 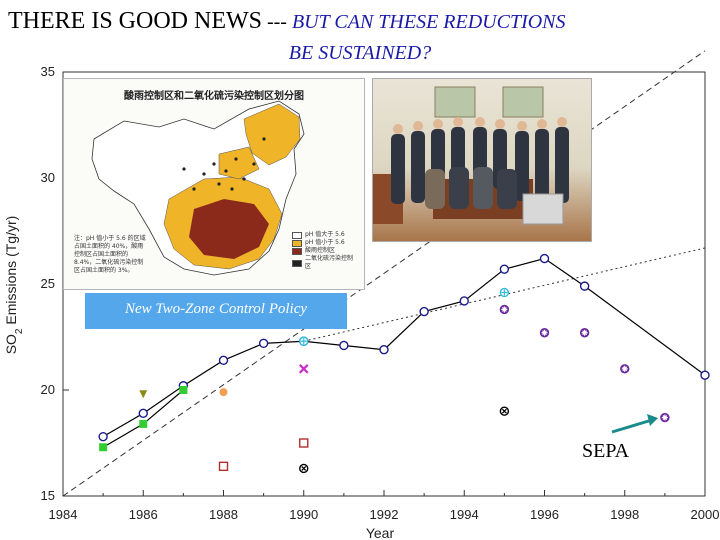 I want to click on x-tick-label: 1990, so click(x=303, y=514).